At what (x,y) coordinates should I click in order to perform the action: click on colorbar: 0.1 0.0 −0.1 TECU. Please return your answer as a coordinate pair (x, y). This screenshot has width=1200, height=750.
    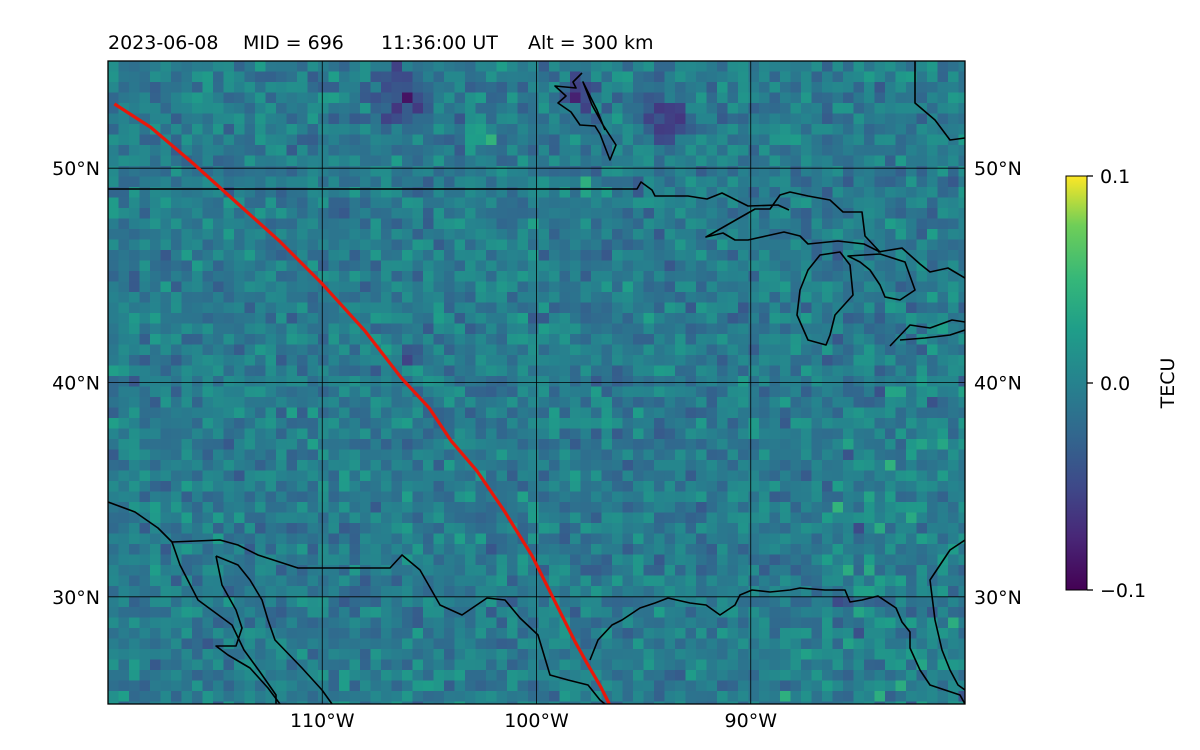
    Looking at the image, I should click on (1122, 384).